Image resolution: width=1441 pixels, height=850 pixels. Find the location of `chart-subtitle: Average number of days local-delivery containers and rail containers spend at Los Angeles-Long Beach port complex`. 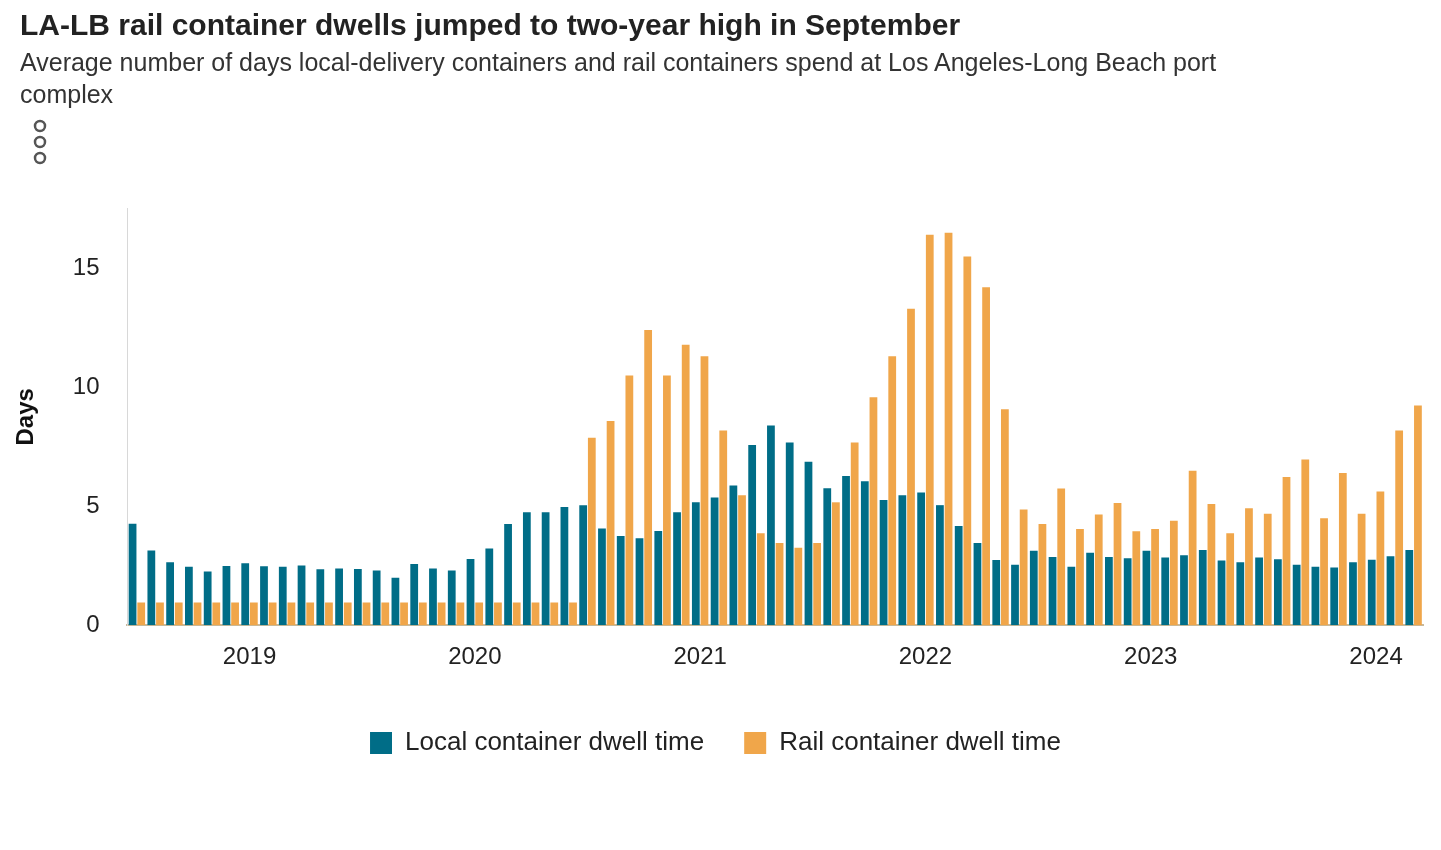

chart-subtitle: Average number of days local-delivery containers and rail containers spend at Los Angeles-Long Beach port complex is located at coordinates (619, 78).